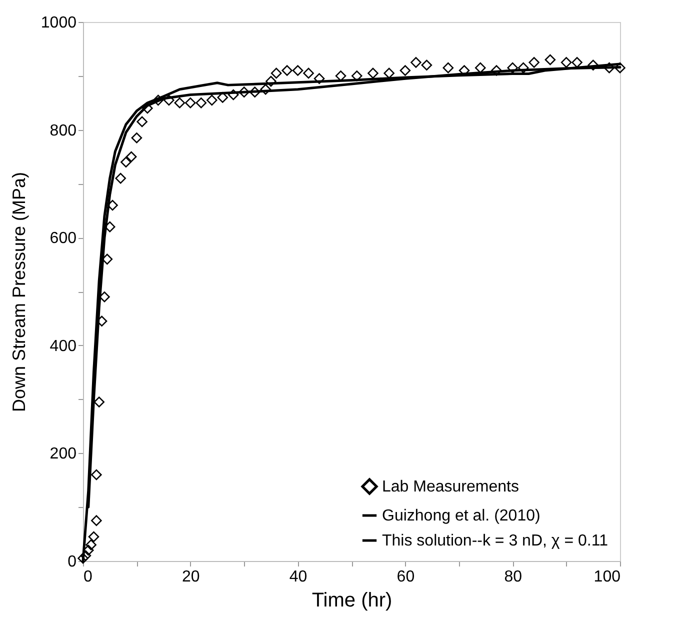 The image size is (676, 632). I want to click on y-tick-label: 200, so click(63, 454).